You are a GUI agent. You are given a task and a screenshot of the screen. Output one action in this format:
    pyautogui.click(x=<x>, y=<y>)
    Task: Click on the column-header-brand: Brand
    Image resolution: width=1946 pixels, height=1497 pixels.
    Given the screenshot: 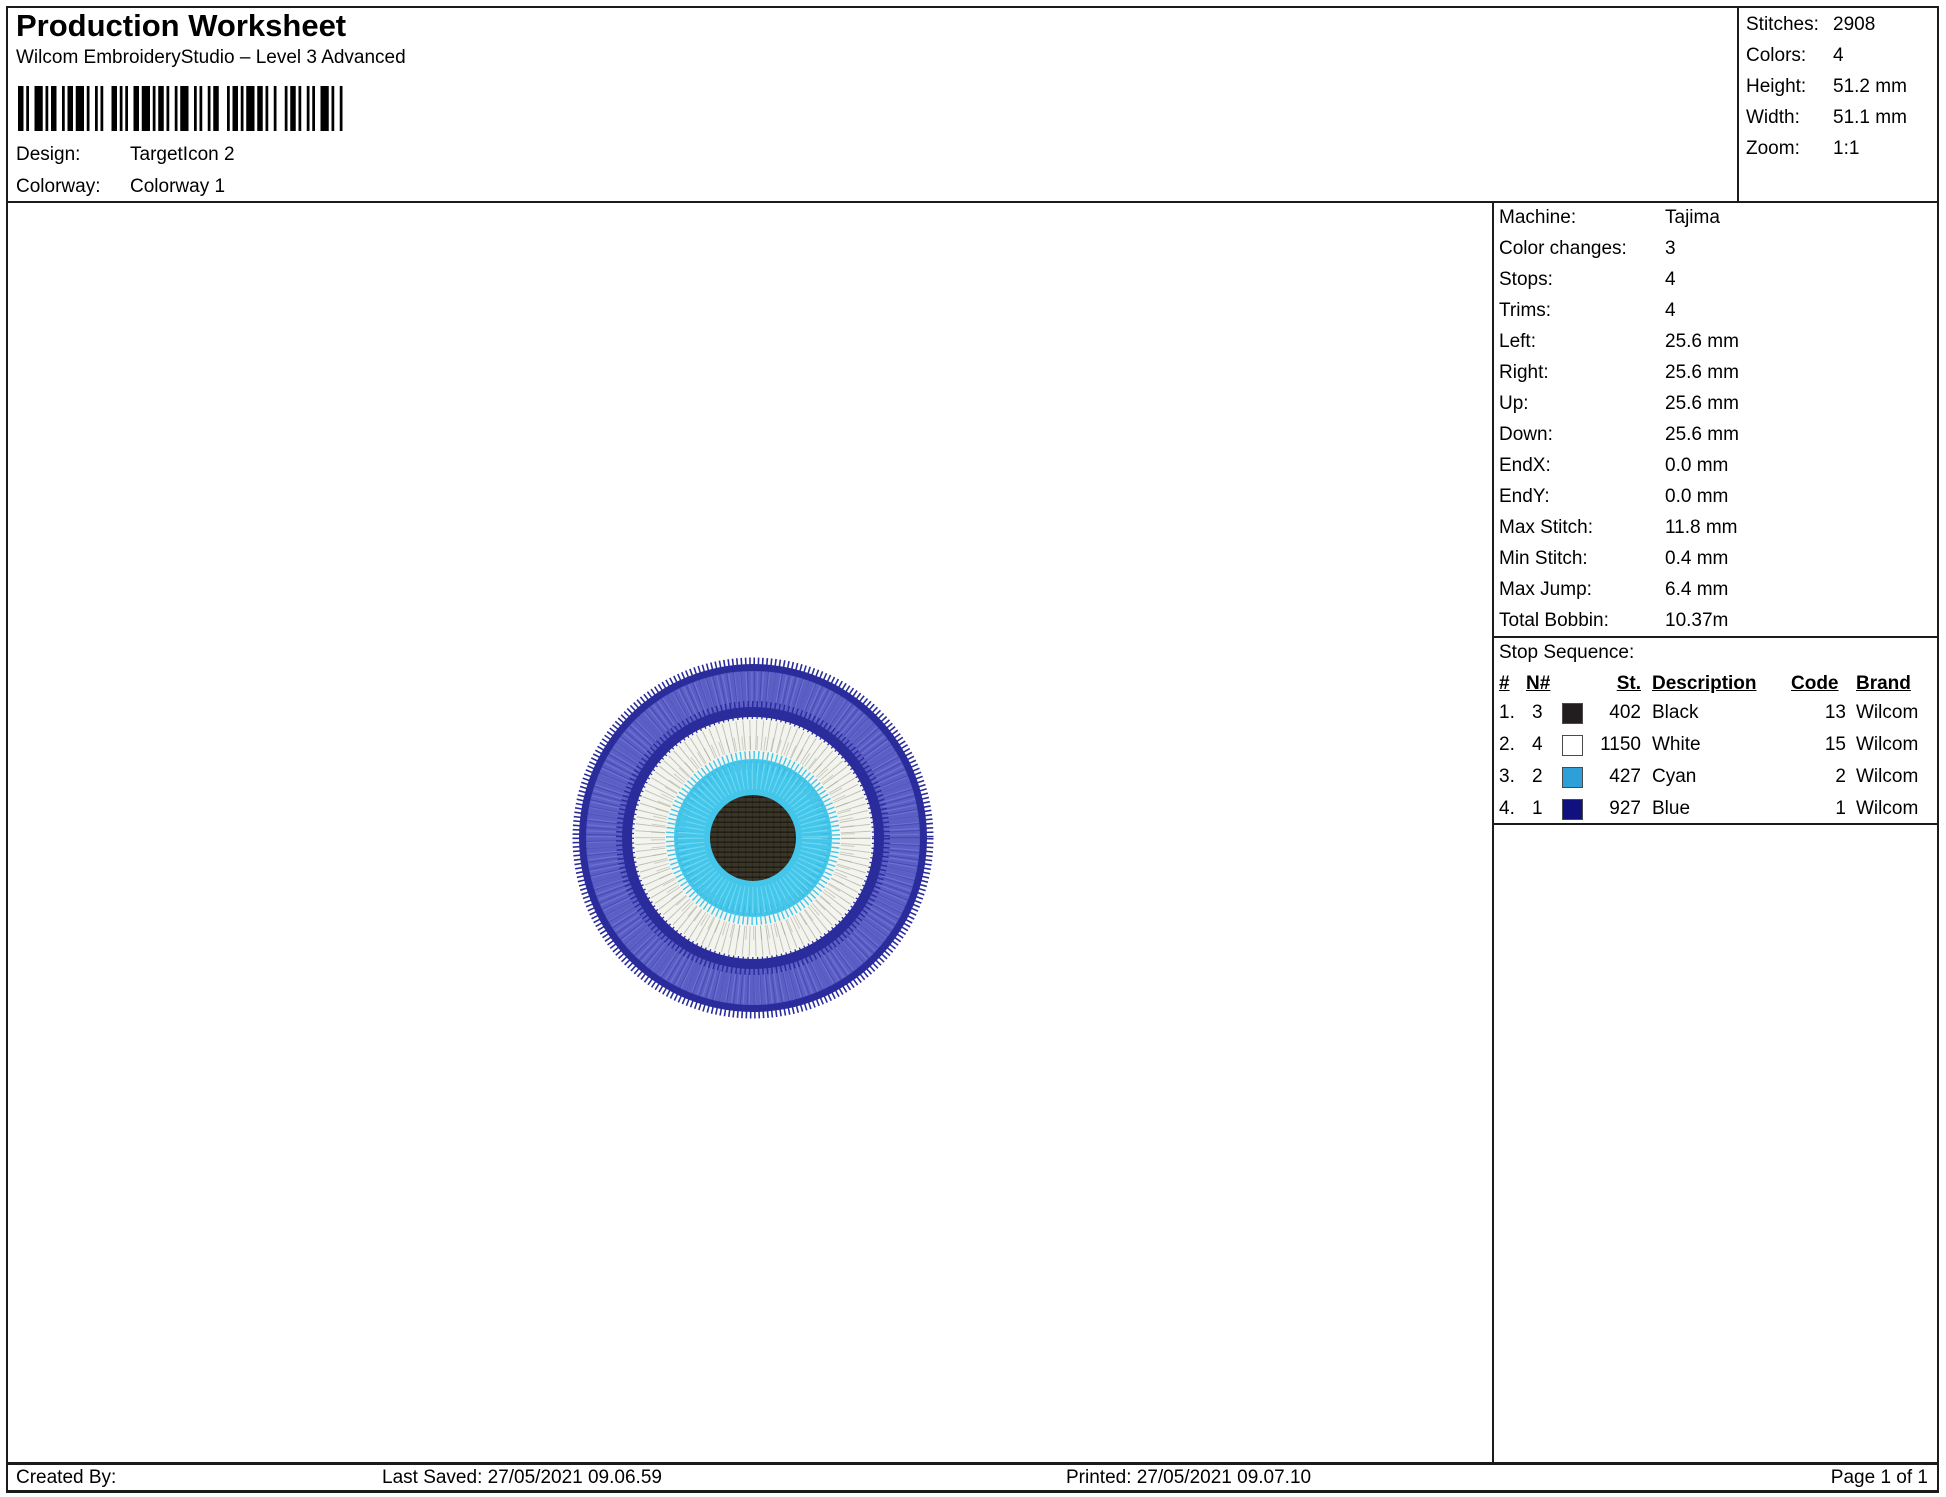 What is the action you would take?
    pyautogui.click(x=1883, y=683)
    